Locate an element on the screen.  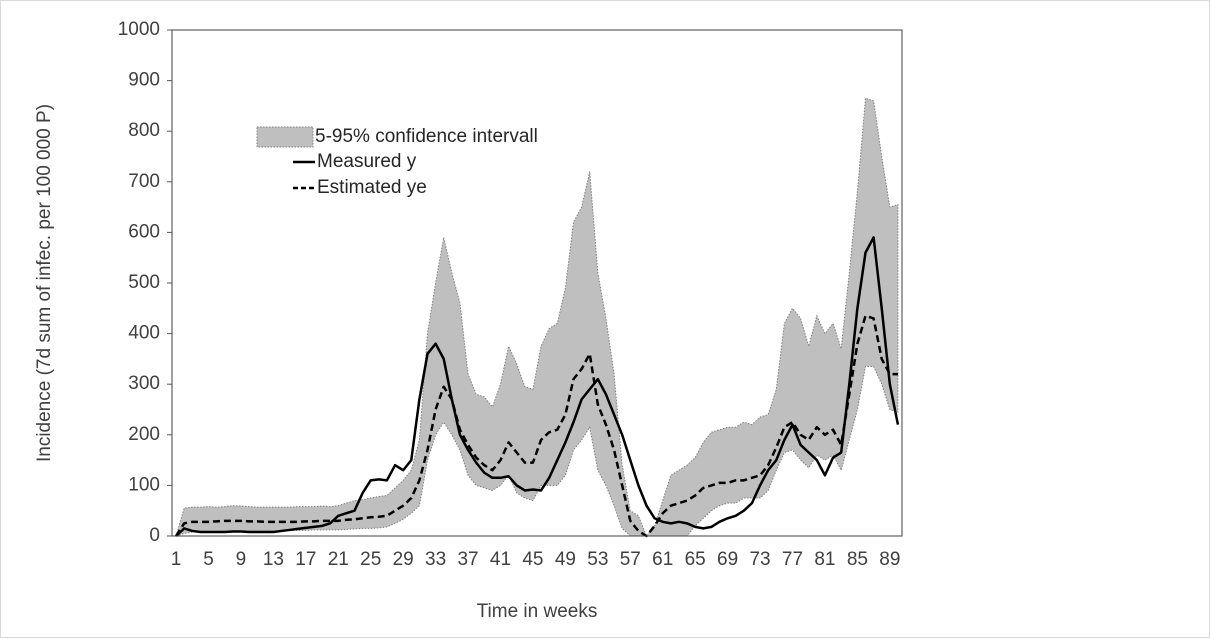
x-tick-label: 29 is located at coordinates (403, 559).